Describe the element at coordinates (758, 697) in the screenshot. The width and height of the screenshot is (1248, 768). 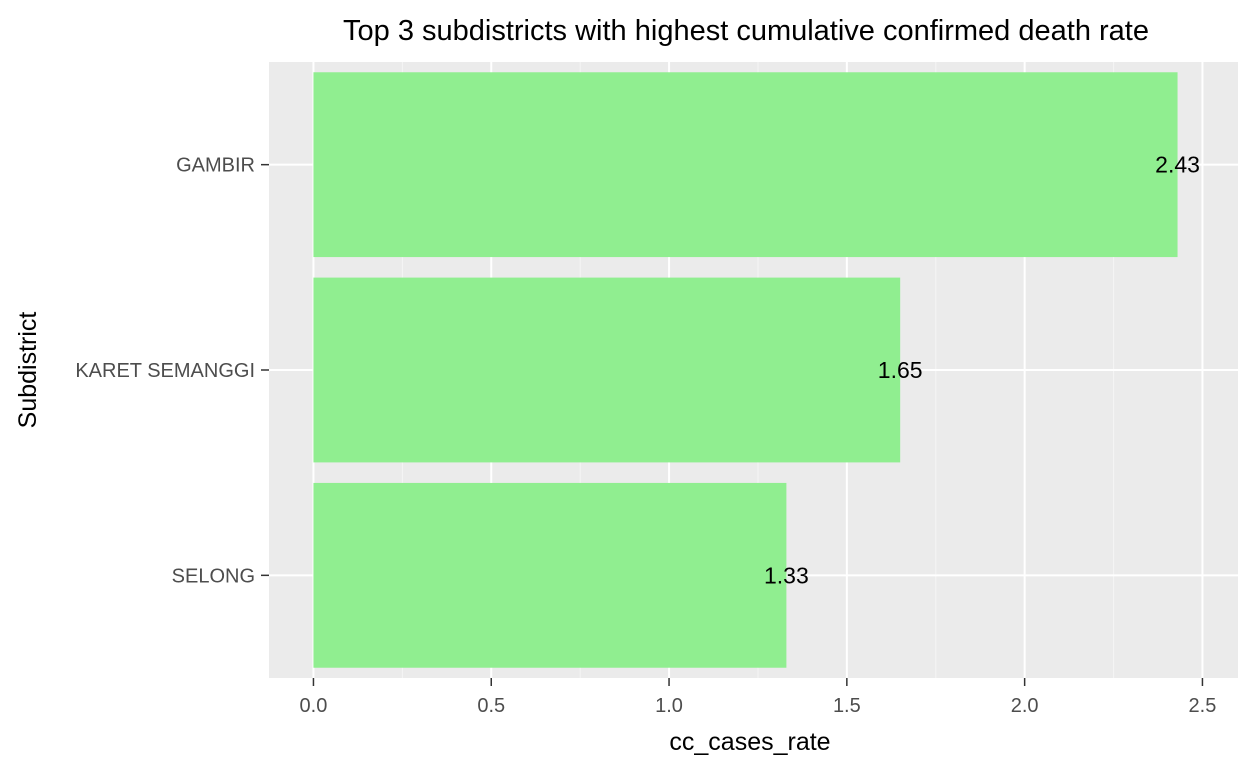
I see `x-axis: 0.0 0.5 1.0 1.5 2.0 2.5` at that location.